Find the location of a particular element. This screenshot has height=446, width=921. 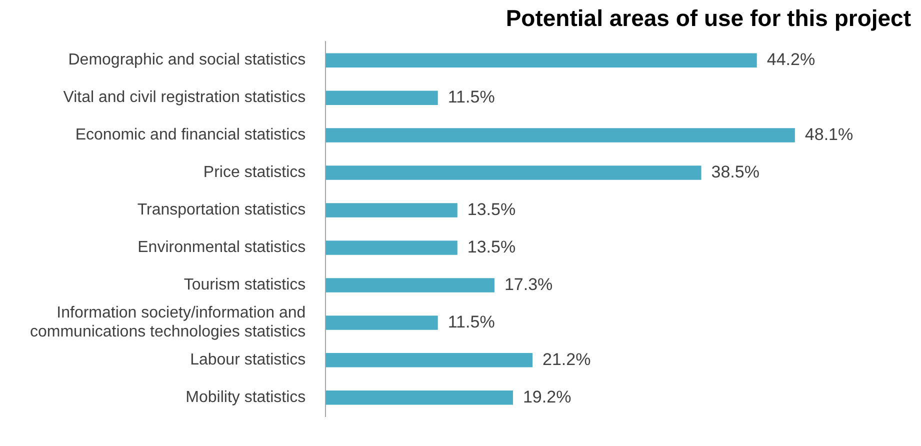

y-tick-label: Mobility statistics is located at coordinates (246, 397).